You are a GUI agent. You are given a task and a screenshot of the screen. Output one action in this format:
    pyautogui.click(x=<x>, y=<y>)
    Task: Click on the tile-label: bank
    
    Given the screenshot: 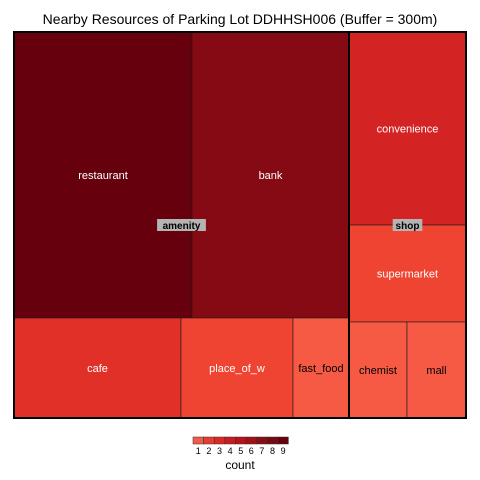 What is the action you would take?
    pyautogui.click(x=271, y=176)
    